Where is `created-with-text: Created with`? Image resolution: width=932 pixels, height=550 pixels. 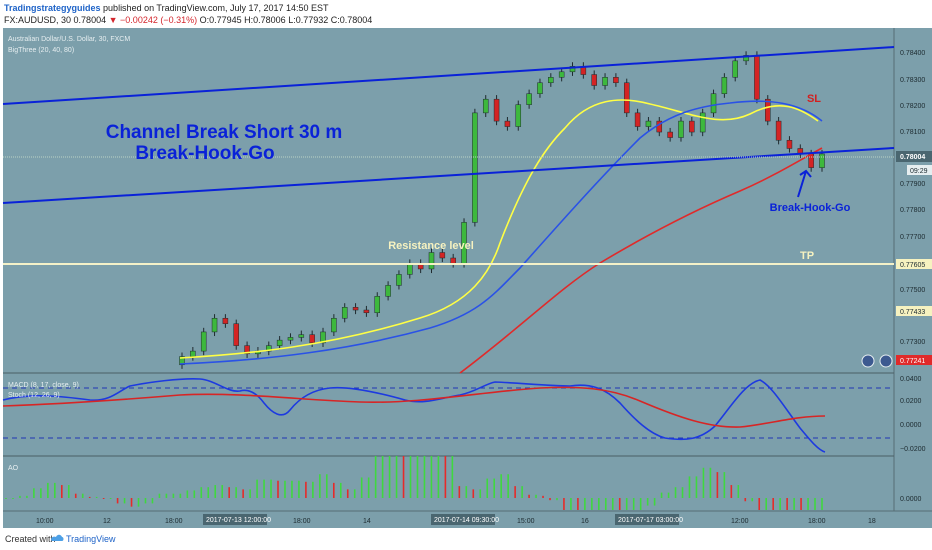 created-with-text: Created with is located at coordinates (30, 539).